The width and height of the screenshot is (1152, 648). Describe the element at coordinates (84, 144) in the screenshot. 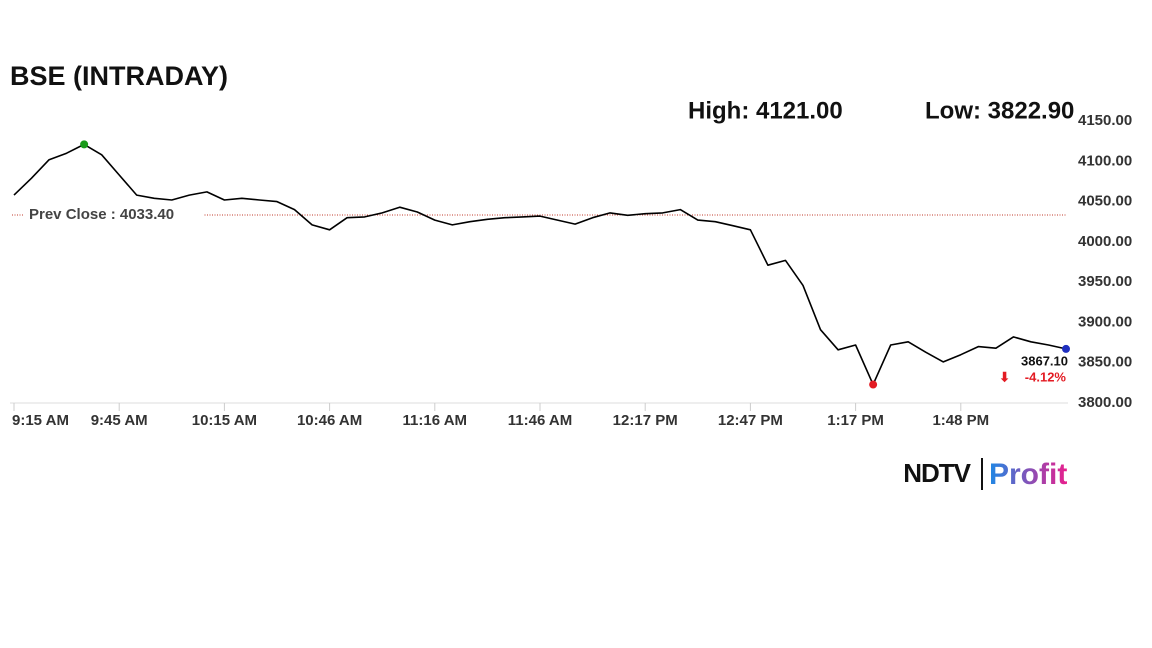

I see `high-point` at that location.